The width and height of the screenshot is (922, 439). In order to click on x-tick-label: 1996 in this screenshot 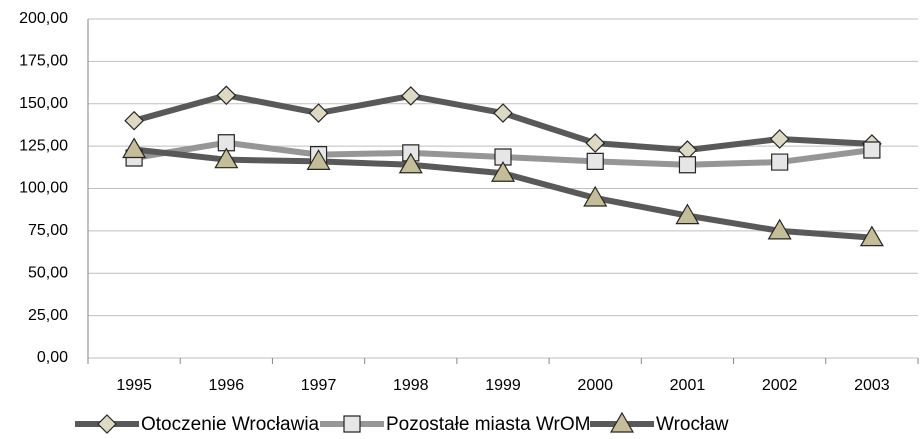, I will do `click(227, 385)`.